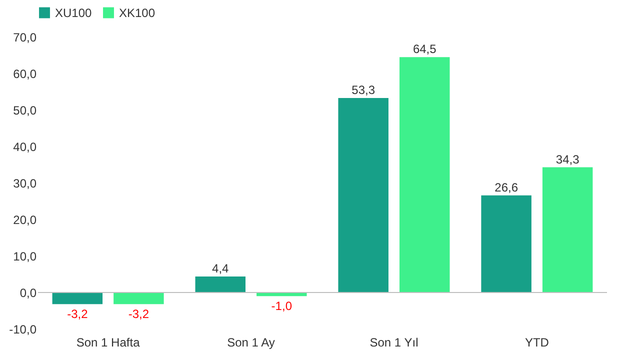 Image resolution: width=618 pixels, height=354 pixels. I want to click on data-label: -1,0, so click(281, 306).